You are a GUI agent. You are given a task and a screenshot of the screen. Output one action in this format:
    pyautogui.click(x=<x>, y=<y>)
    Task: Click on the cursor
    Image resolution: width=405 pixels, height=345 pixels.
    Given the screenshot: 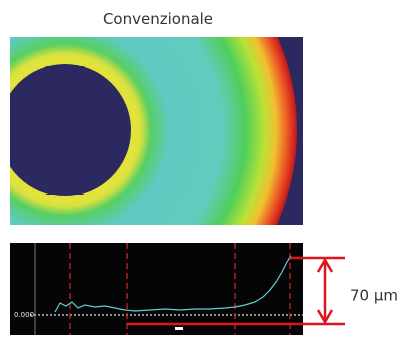 What is the action you would take?
    pyautogui.click(x=179, y=328)
    